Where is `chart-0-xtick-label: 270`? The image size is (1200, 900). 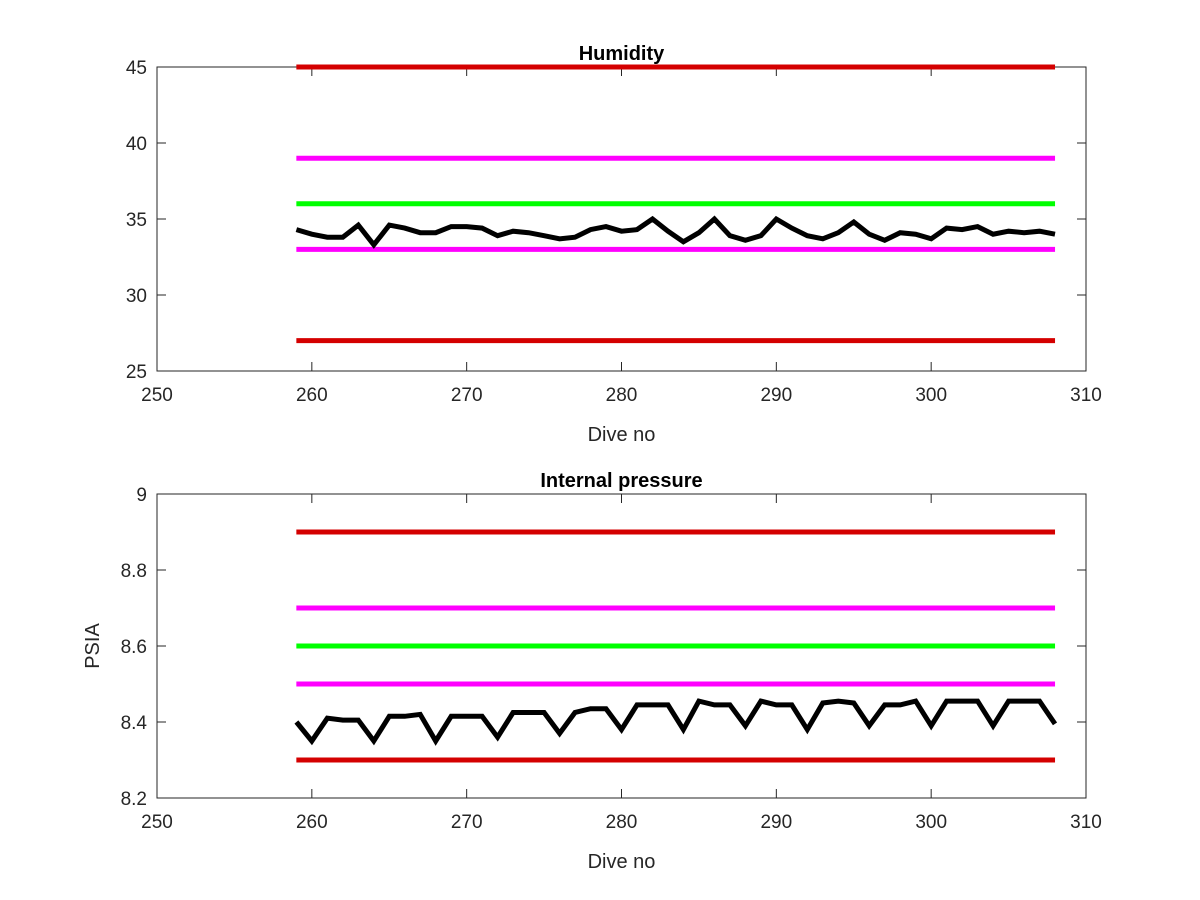
chart-0-xtick-label: 270 is located at coordinates (467, 395).